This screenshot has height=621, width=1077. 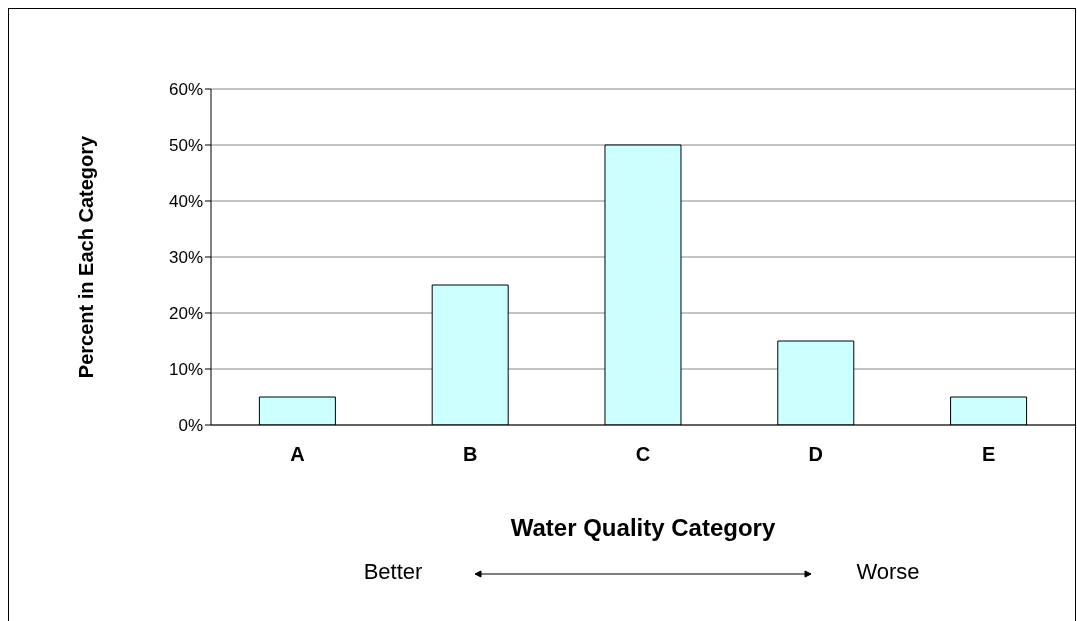 I want to click on x-tick-label: A, so click(x=297, y=454).